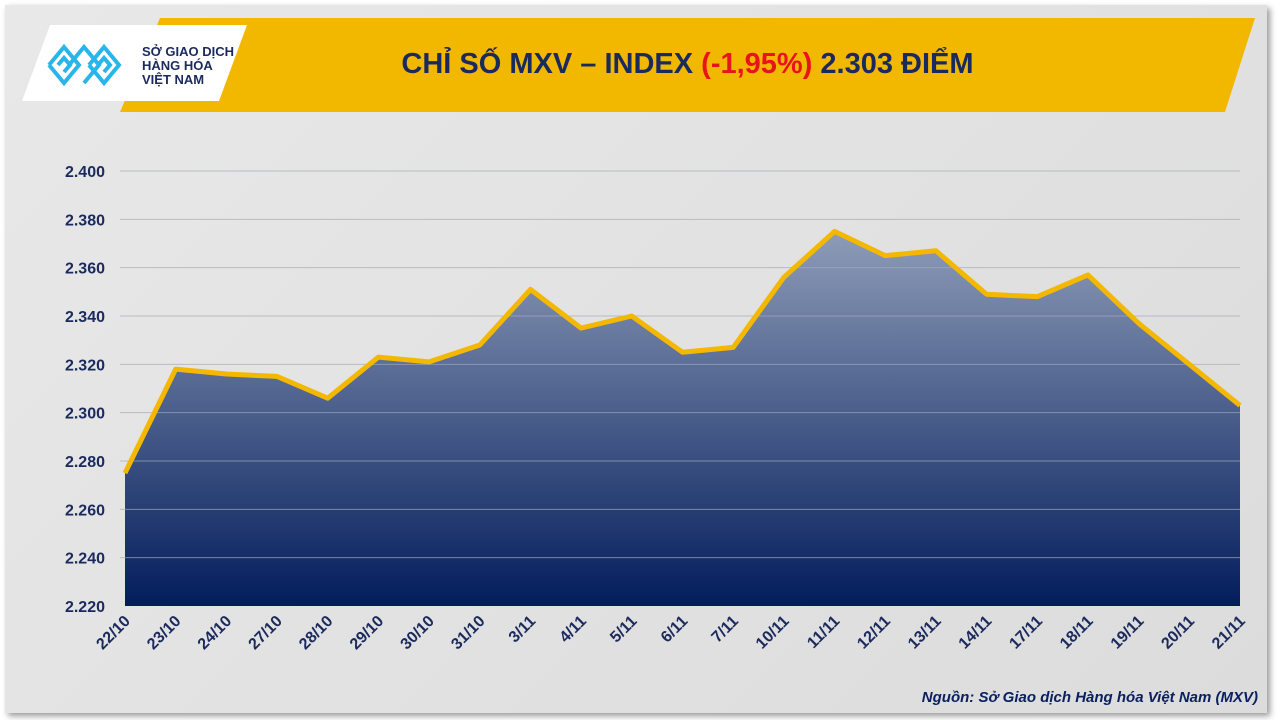  I want to click on title-banner, so click(687, 65).